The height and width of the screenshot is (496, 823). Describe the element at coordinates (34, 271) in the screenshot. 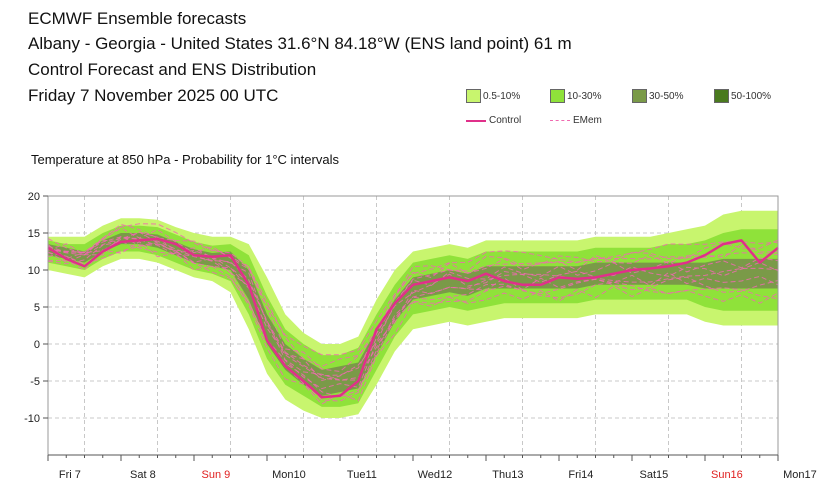

I see `y-tick-label: 10` at that location.